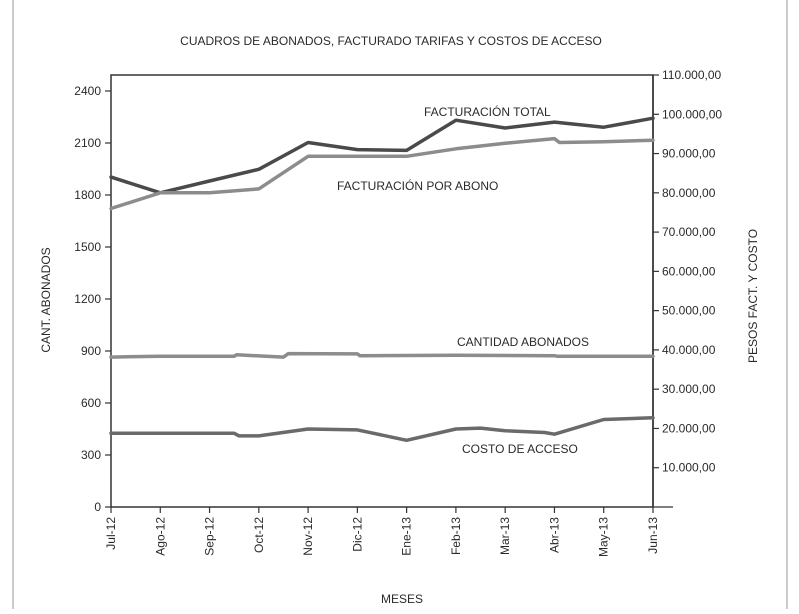  What do you see at coordinates (753, 296) in the screenshot?
I see `y-axis-title-right: PESOS FACT. Y COSTO` at bounding box center [753, 296].